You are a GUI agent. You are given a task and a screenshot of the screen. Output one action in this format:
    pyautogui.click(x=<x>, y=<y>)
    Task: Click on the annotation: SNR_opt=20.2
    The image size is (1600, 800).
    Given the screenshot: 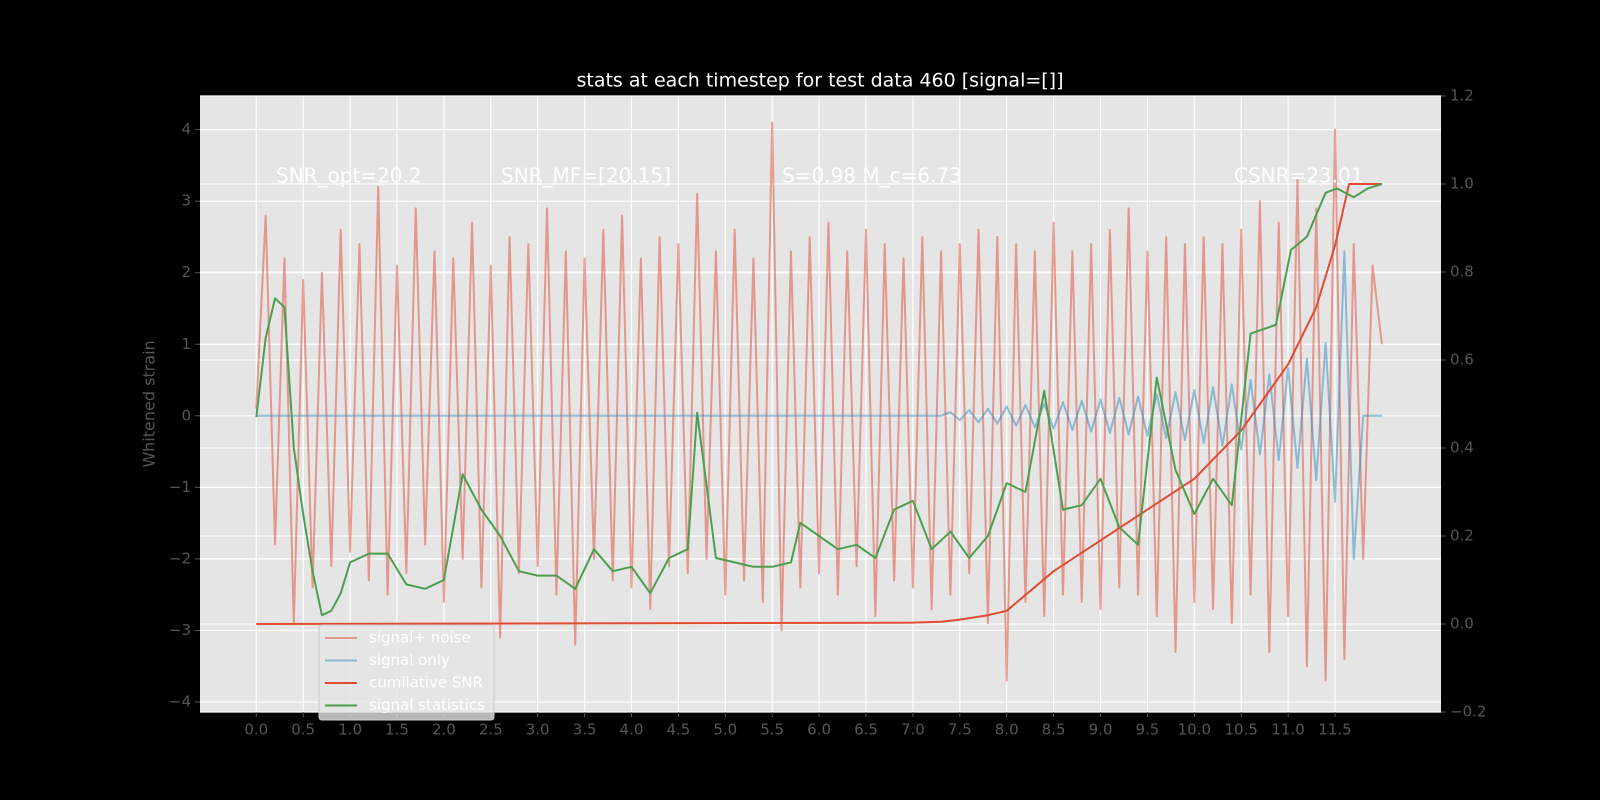 What is the action you would take?
    pyautogui.click(x=349, y=176)
    